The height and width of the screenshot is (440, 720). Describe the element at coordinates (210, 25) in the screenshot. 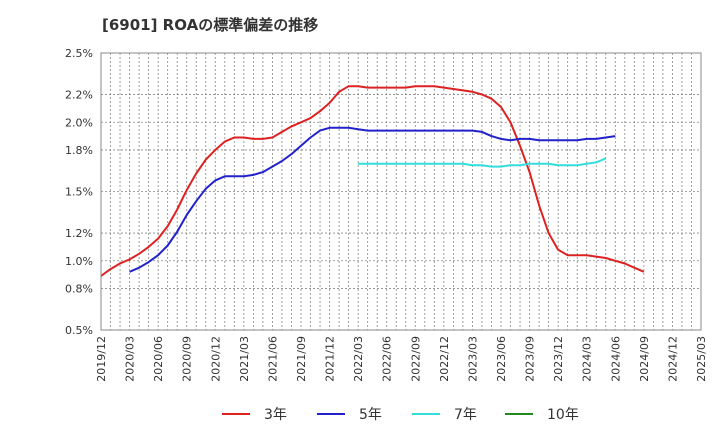

I see `chart-title: [6901] ROAの標準偏差の推移` at that location.